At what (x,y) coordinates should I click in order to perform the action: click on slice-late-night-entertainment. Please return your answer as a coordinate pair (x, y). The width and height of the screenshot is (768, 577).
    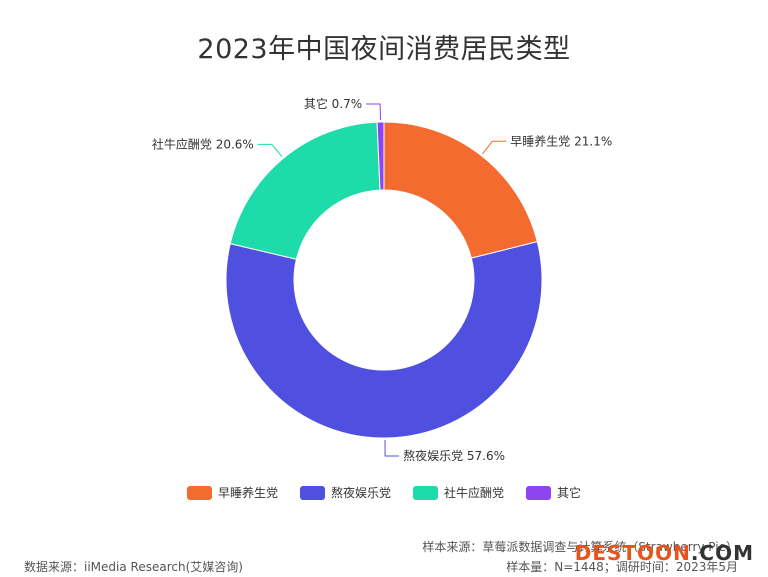
    Looking at the image, I should click on (384, 340).